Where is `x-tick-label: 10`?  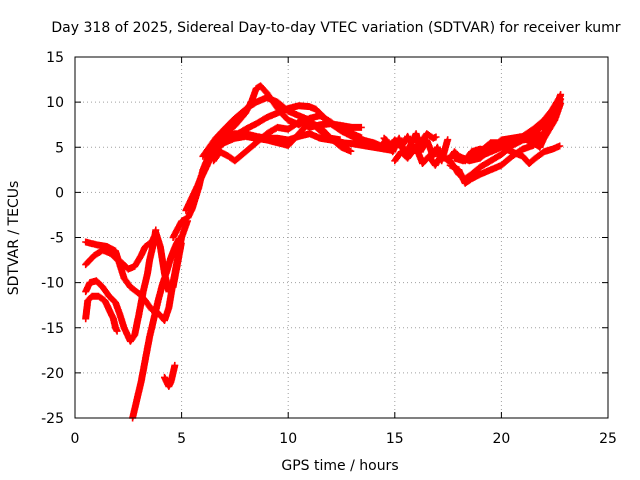 x-tick-label: 10 is located at coordinates (288, 439).